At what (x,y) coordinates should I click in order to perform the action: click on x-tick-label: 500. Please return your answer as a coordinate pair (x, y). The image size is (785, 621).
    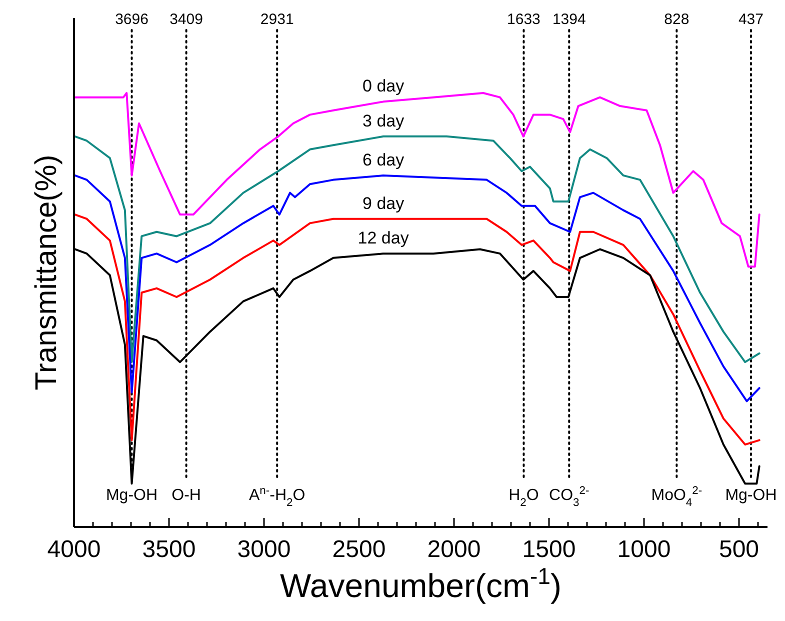
    Looking at the image, I should click on (739, 549).